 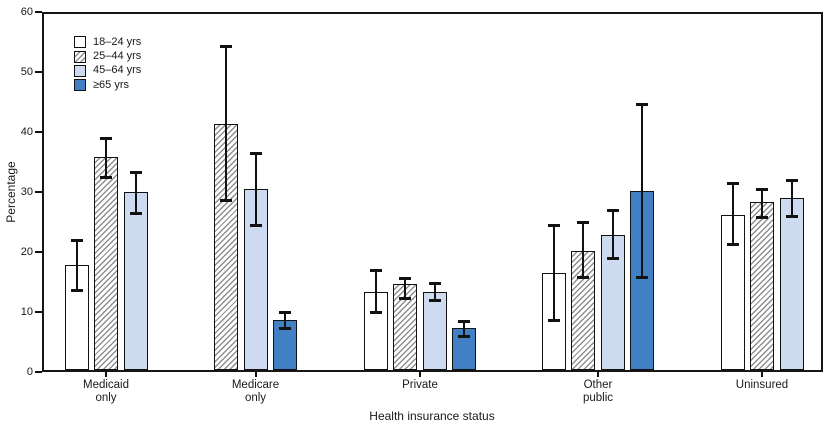 What do you see at coordinates (26, 131) in the screenshot?
I see `y-tick-label-40: 40` at bounding box center [26, 131].